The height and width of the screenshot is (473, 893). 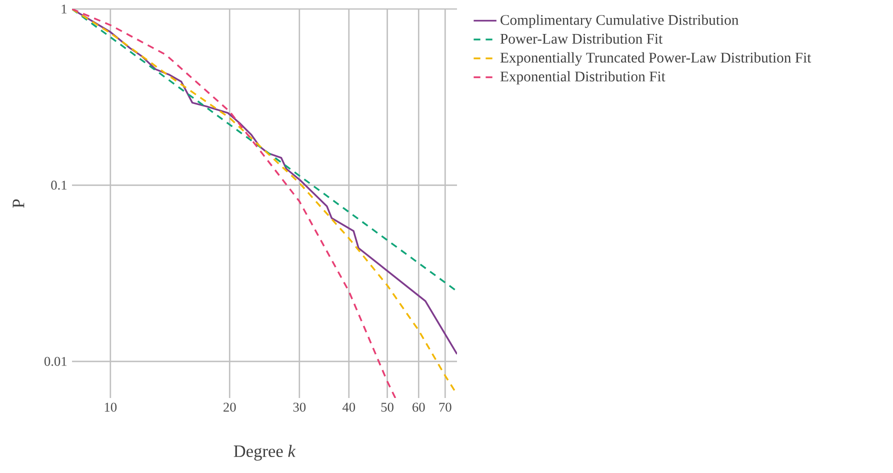 What do you see at coordinates (583, 77) in the screenshot?
I see `legend-label: Exponential Distribution Fit` at bounding box center [583, 77].